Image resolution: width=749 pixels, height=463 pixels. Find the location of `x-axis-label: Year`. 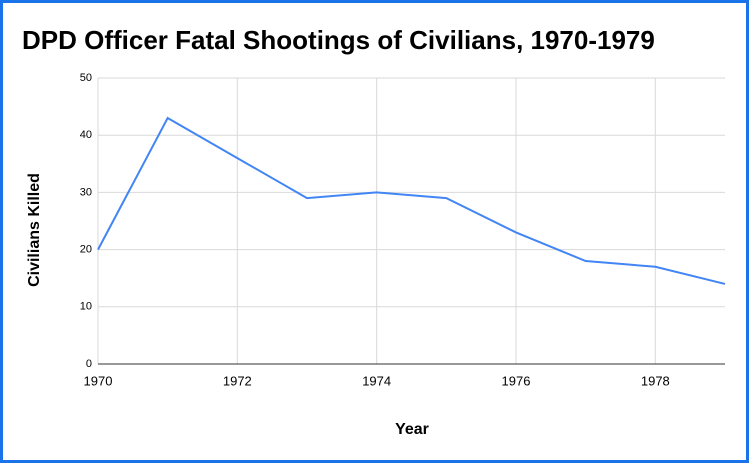

x-axis-label: Year is located at coordinates (412, 429).